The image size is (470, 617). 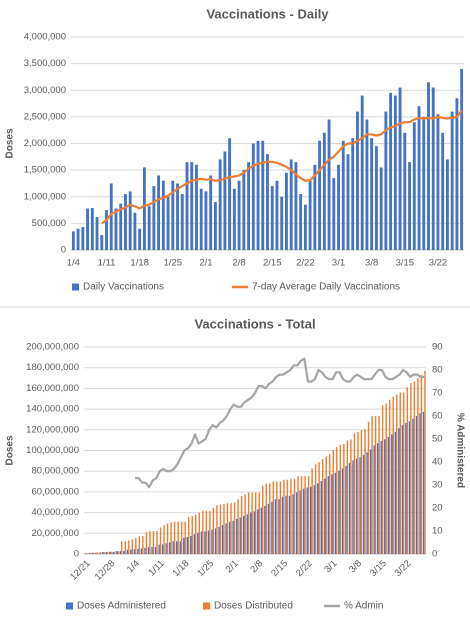 I want to click on y-tick-label: 100,000,000, so click(x=52, y=450).